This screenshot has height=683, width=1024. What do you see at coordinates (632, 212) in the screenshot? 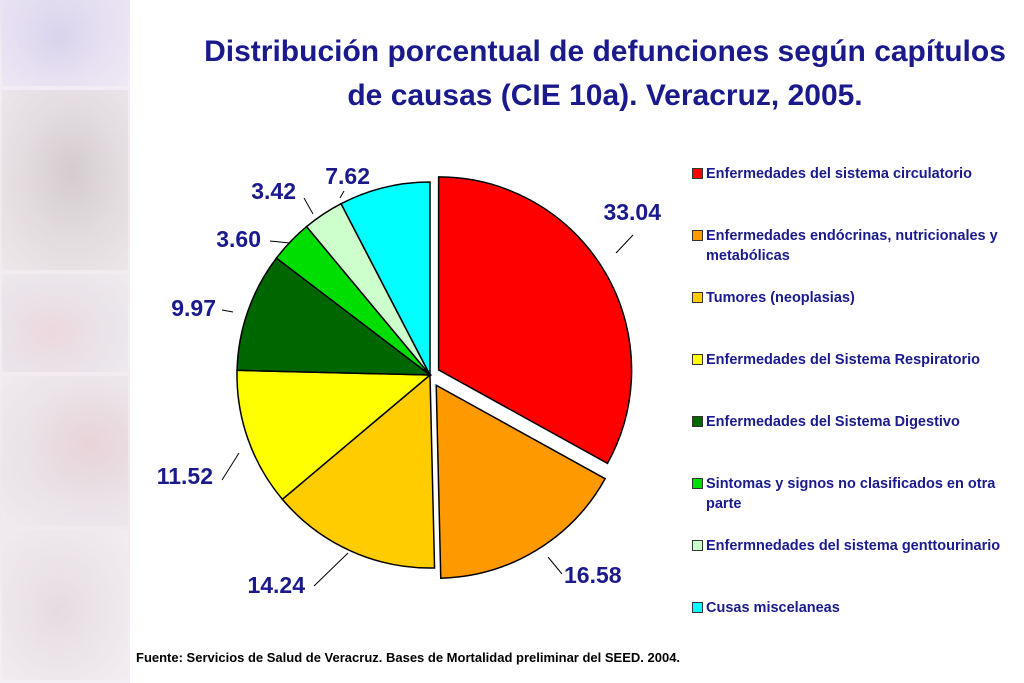
I see `data-label-1: 33.04` at bounding box center [632, 212].